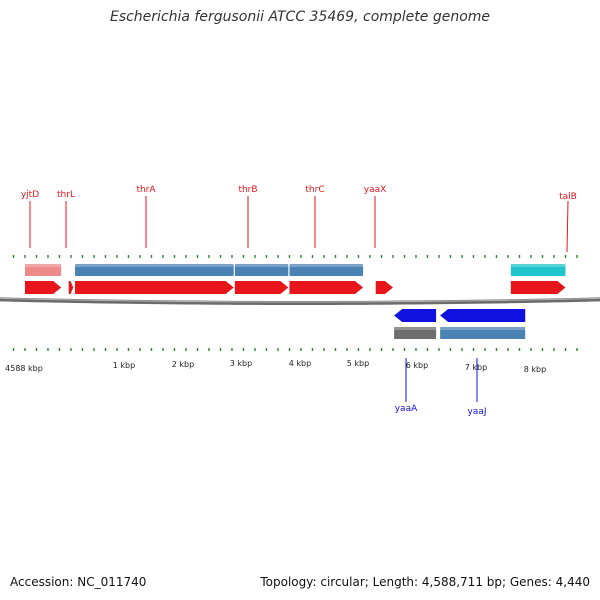  What do you see at coordinates (183, 364) in the screenshot?
I see `scale-label-2: 2 kbp` at bounding box center [183, 364].